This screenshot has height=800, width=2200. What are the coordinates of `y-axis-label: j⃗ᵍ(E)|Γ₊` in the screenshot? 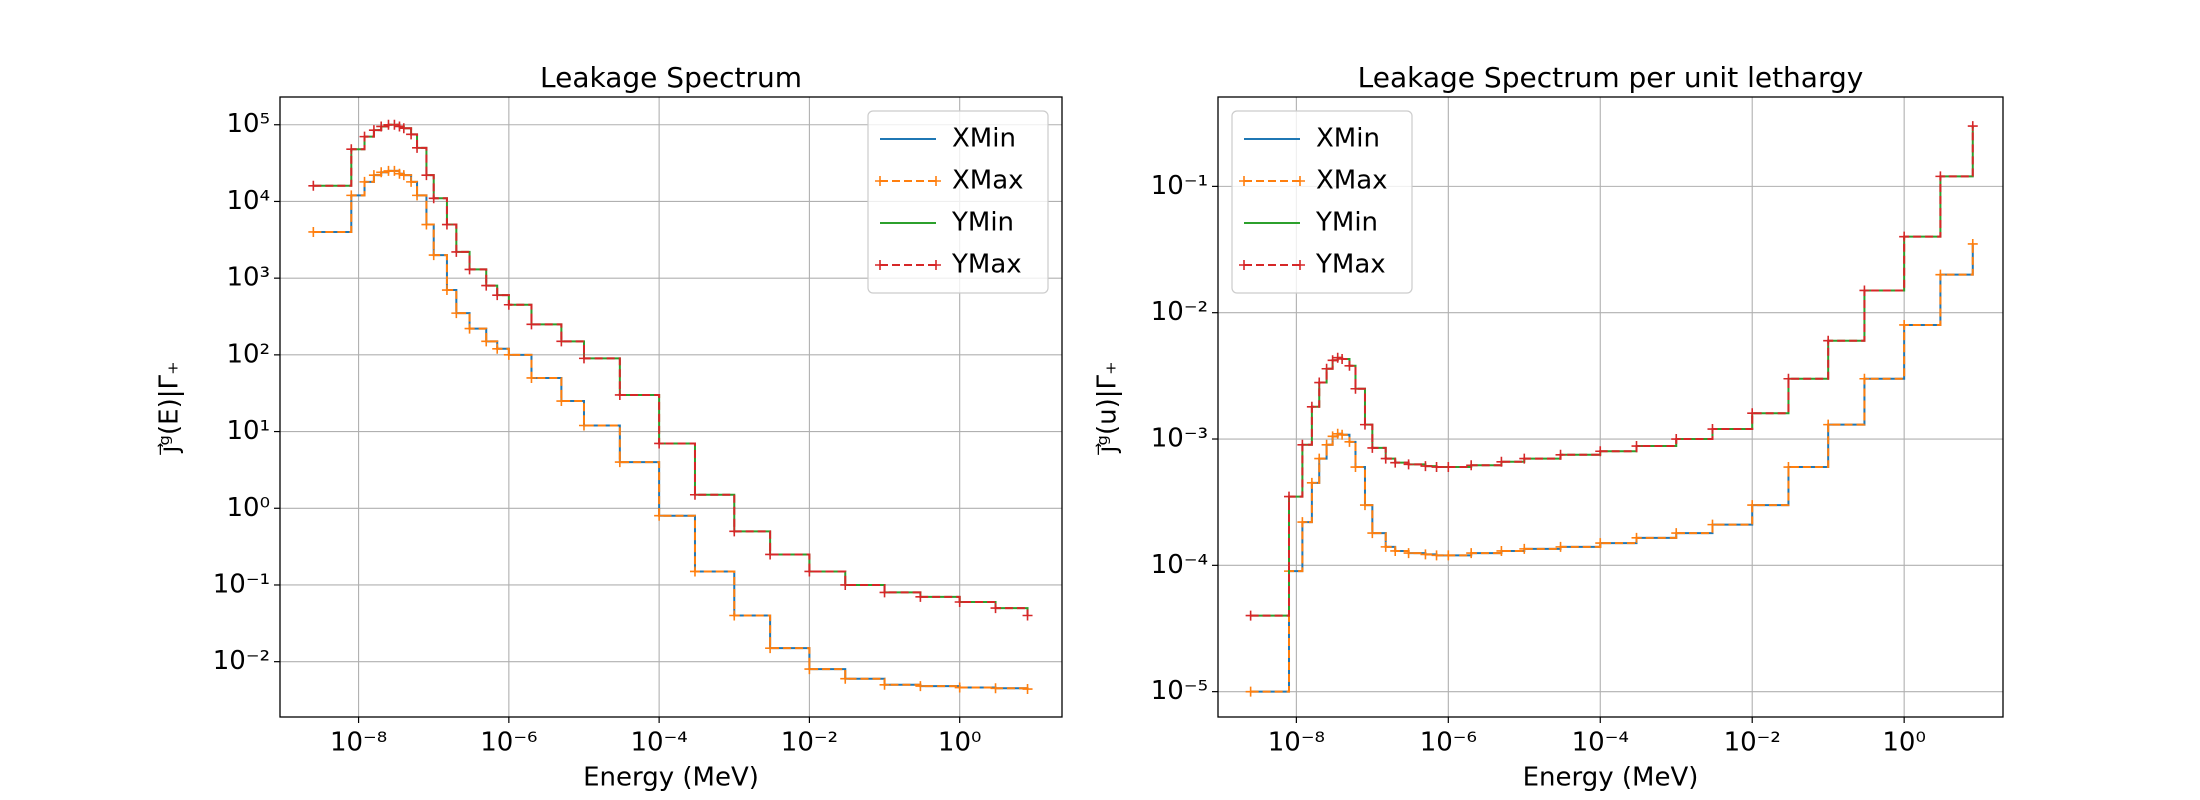 It's located at (170, 408).